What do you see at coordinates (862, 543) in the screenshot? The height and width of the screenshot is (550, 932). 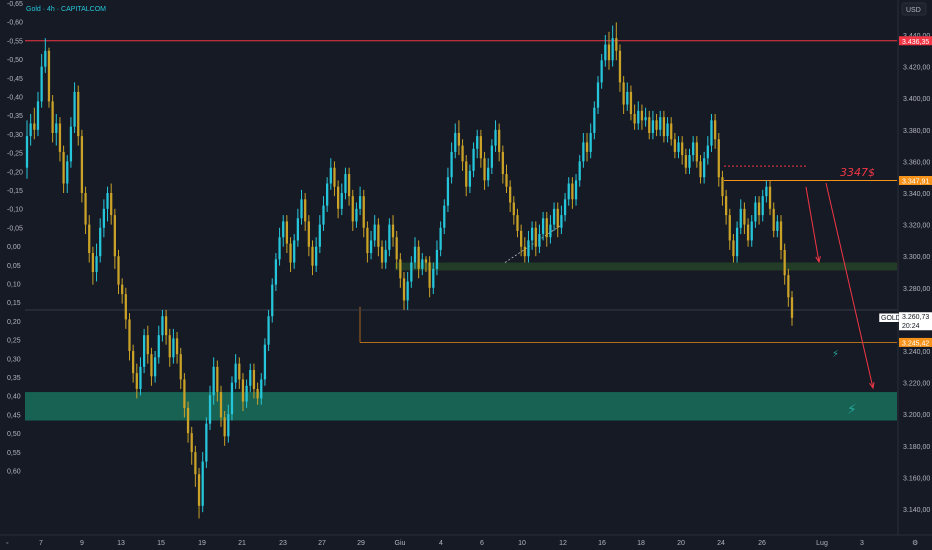 I see `x-axis-tick: 3` at bounding box center [862, 543].